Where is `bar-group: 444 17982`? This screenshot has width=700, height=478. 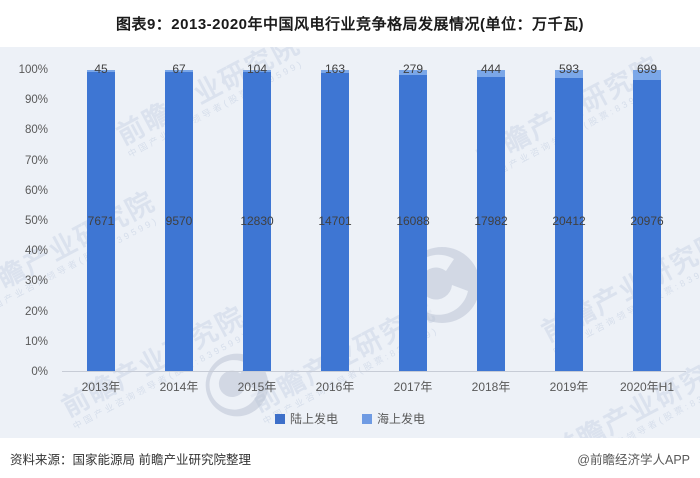
bar-group: 444 17982 is located at coordinates (491, 216).